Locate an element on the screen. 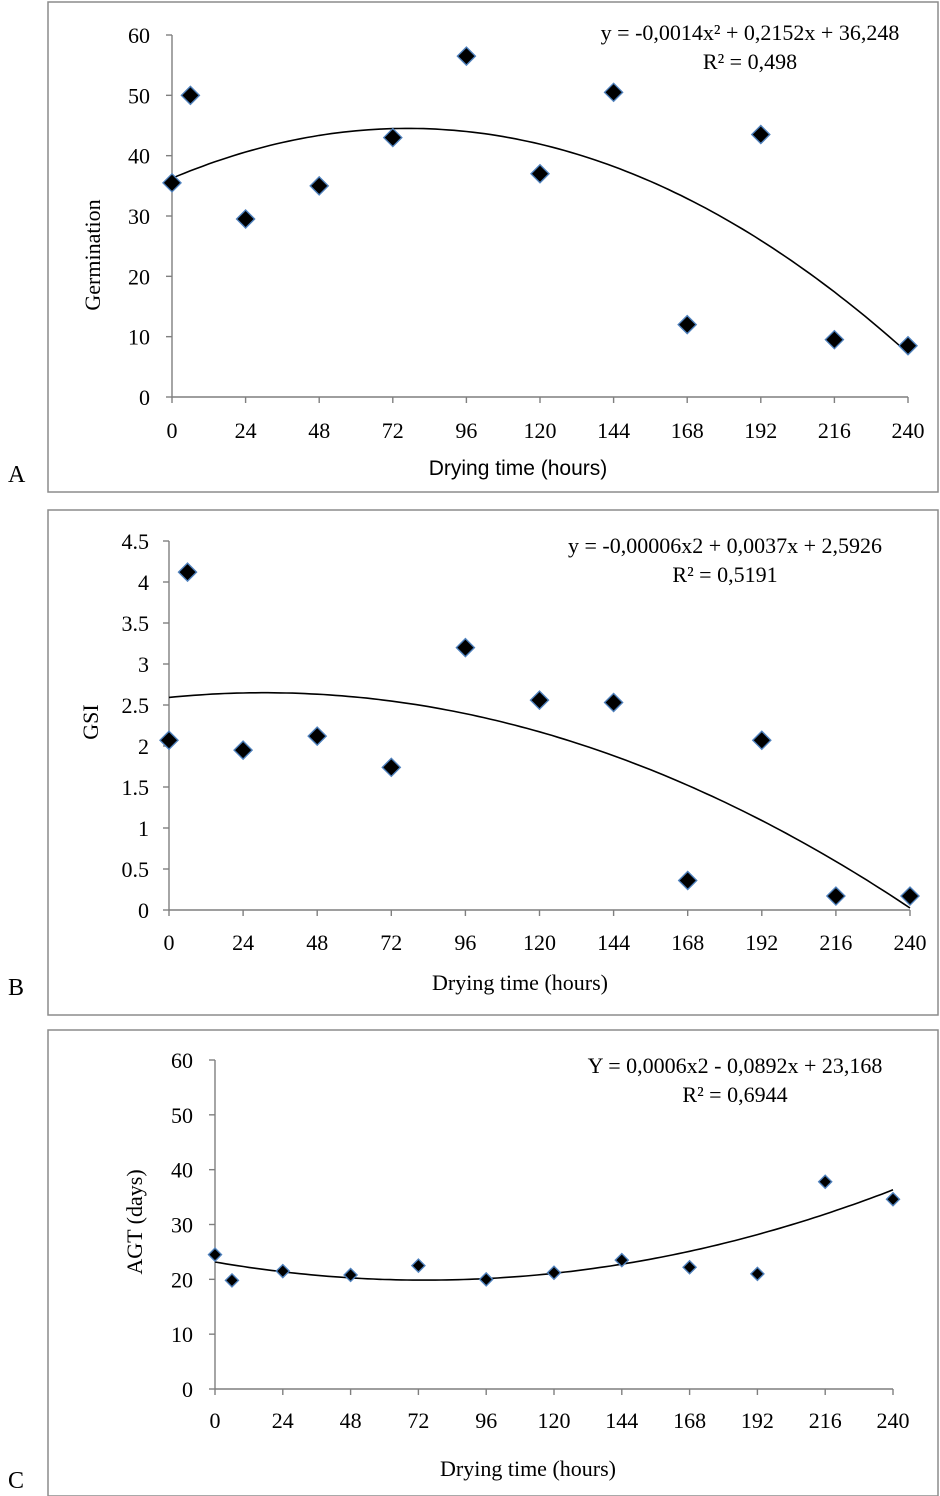  panel-b-y-tick-label: 2.5 is located at coordinates (136, 705).